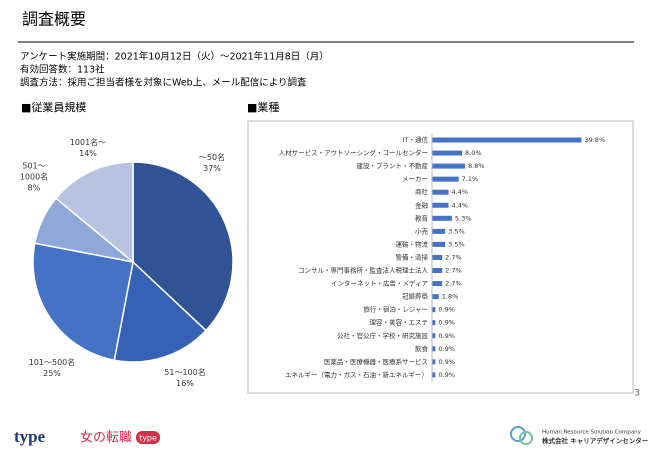 This screenshot has height=449, width=650. I want to click on slice-category: 1001名～, so click(88, 142).